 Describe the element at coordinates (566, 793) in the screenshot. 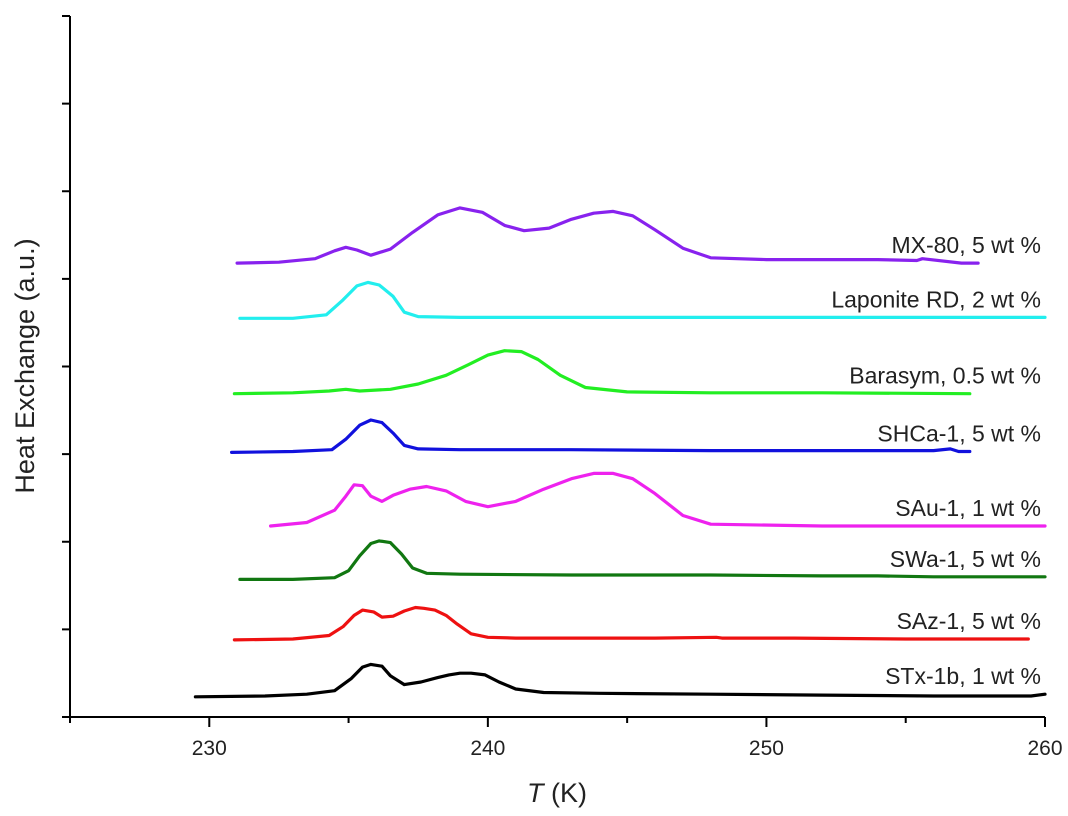

I see `x-axis-title-unit: (K)` at that location.